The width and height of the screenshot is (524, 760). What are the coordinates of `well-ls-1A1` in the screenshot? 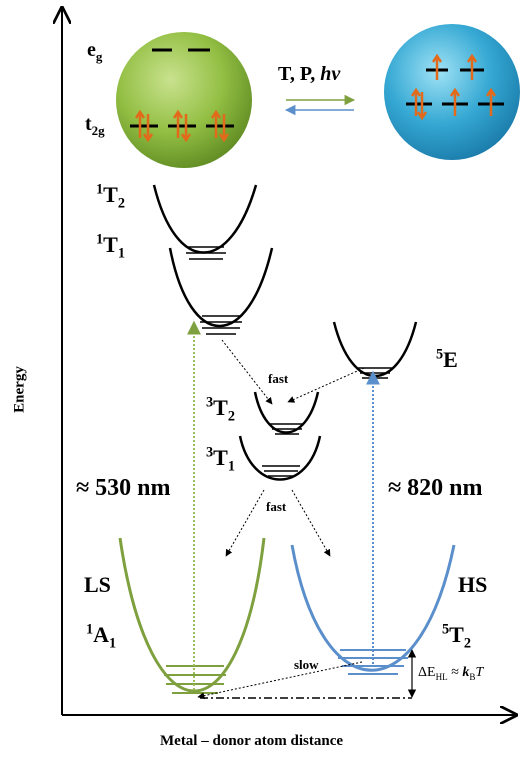 It's located at (192, 615).